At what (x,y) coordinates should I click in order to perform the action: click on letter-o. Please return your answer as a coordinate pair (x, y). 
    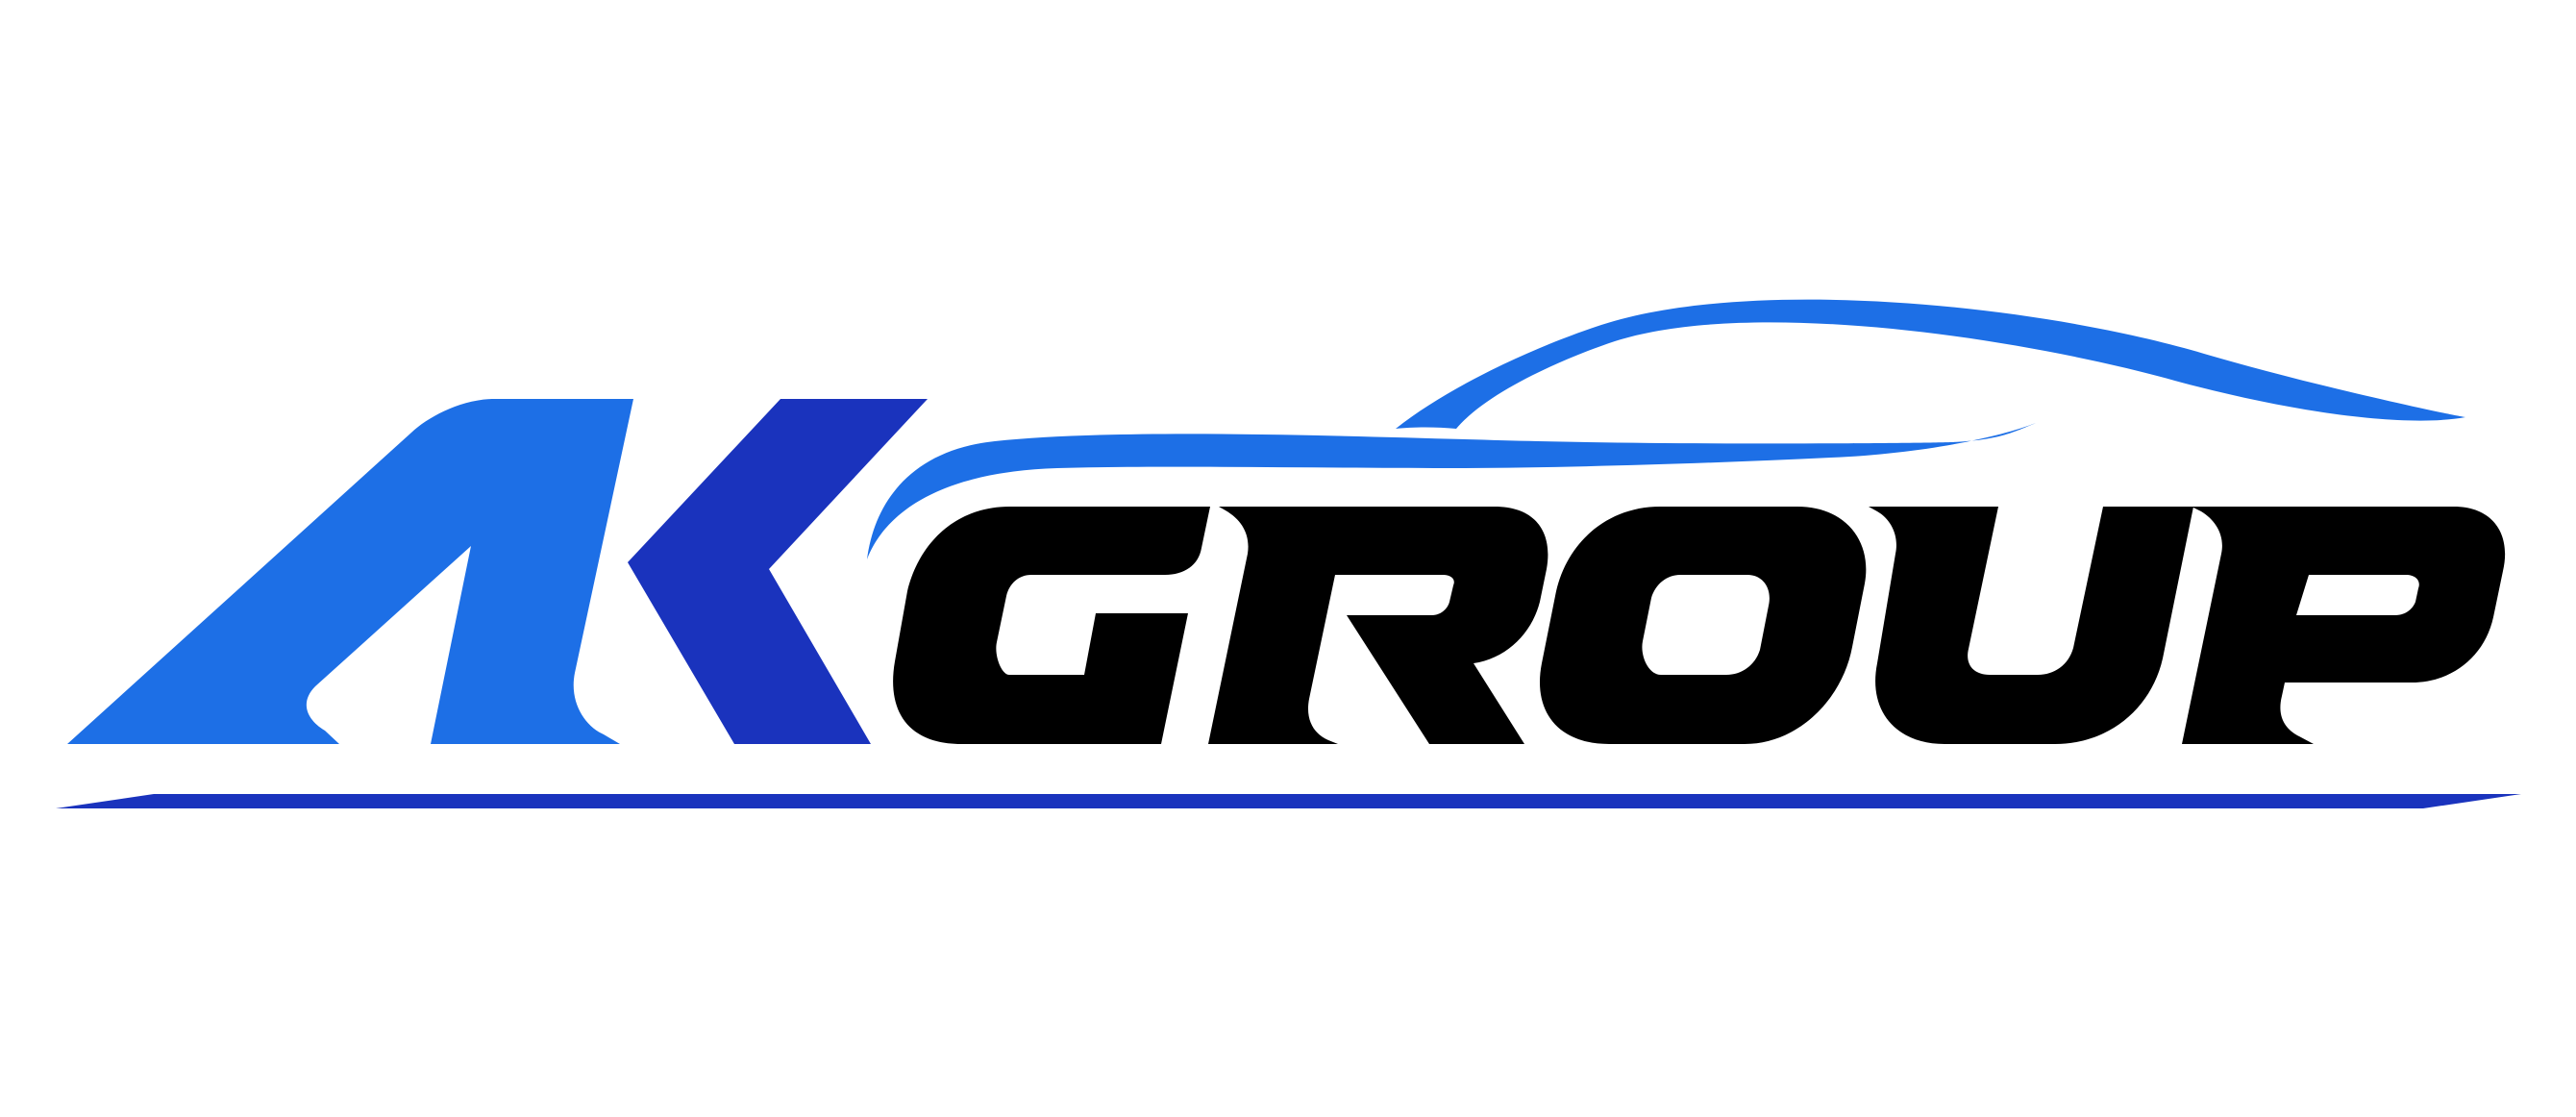
    Looking at the image, I should click on (1703, 625).